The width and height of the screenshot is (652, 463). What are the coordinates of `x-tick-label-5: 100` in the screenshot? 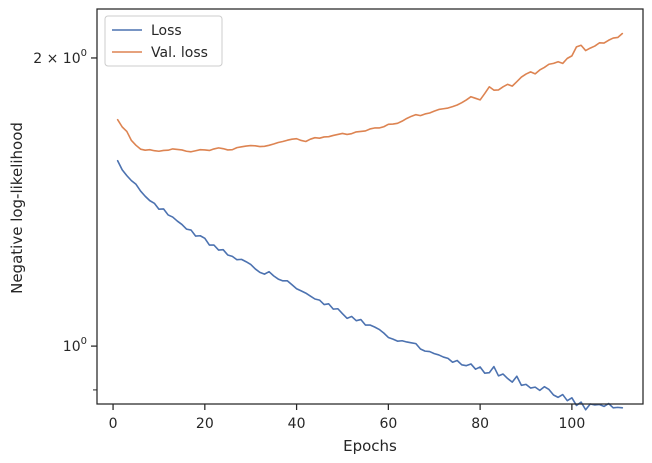 It's located at (572, 424).